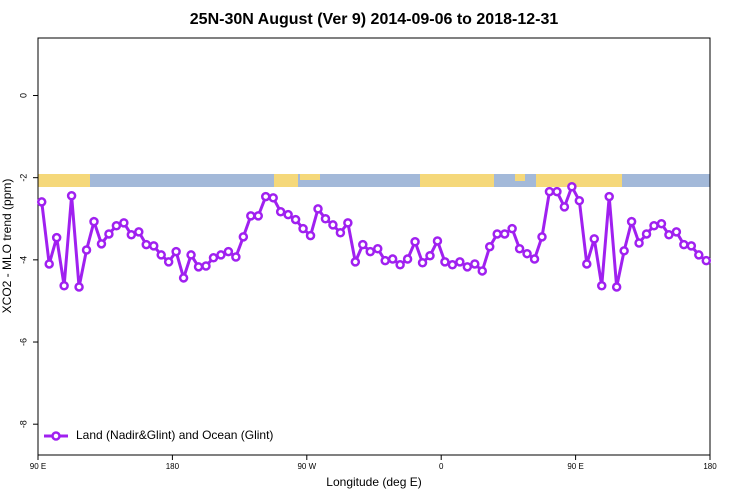 The width and height of the screenshot is (750, 500). What do you see at coordinates (374, 180) in the screenshot?
I see `land-ocean-strip` at bounding box center [374, 180].